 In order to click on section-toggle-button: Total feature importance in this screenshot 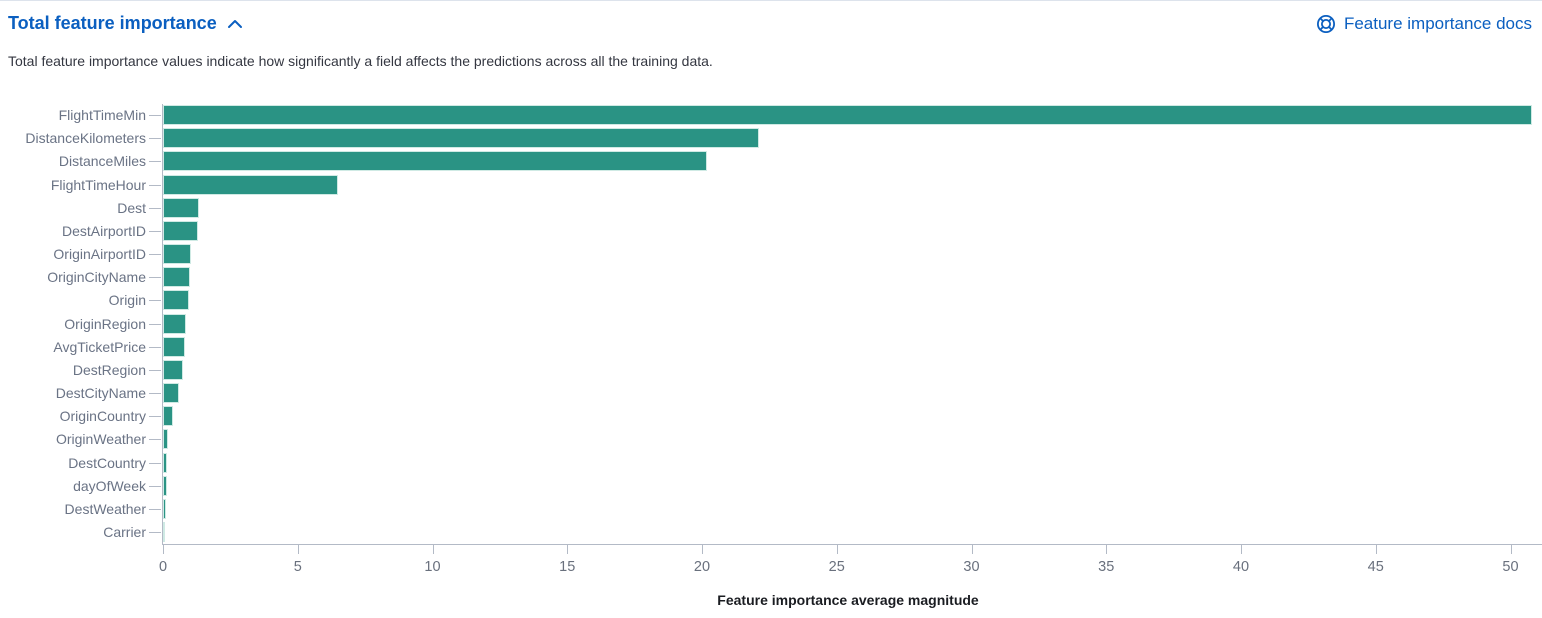, I will do `click(125, 23)`.